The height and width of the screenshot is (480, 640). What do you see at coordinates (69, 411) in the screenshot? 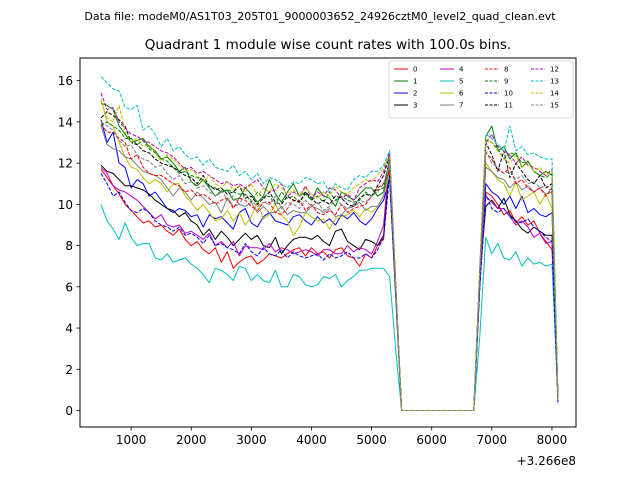
I see `y-tick-label: 0` at bounding box center [69, 411].